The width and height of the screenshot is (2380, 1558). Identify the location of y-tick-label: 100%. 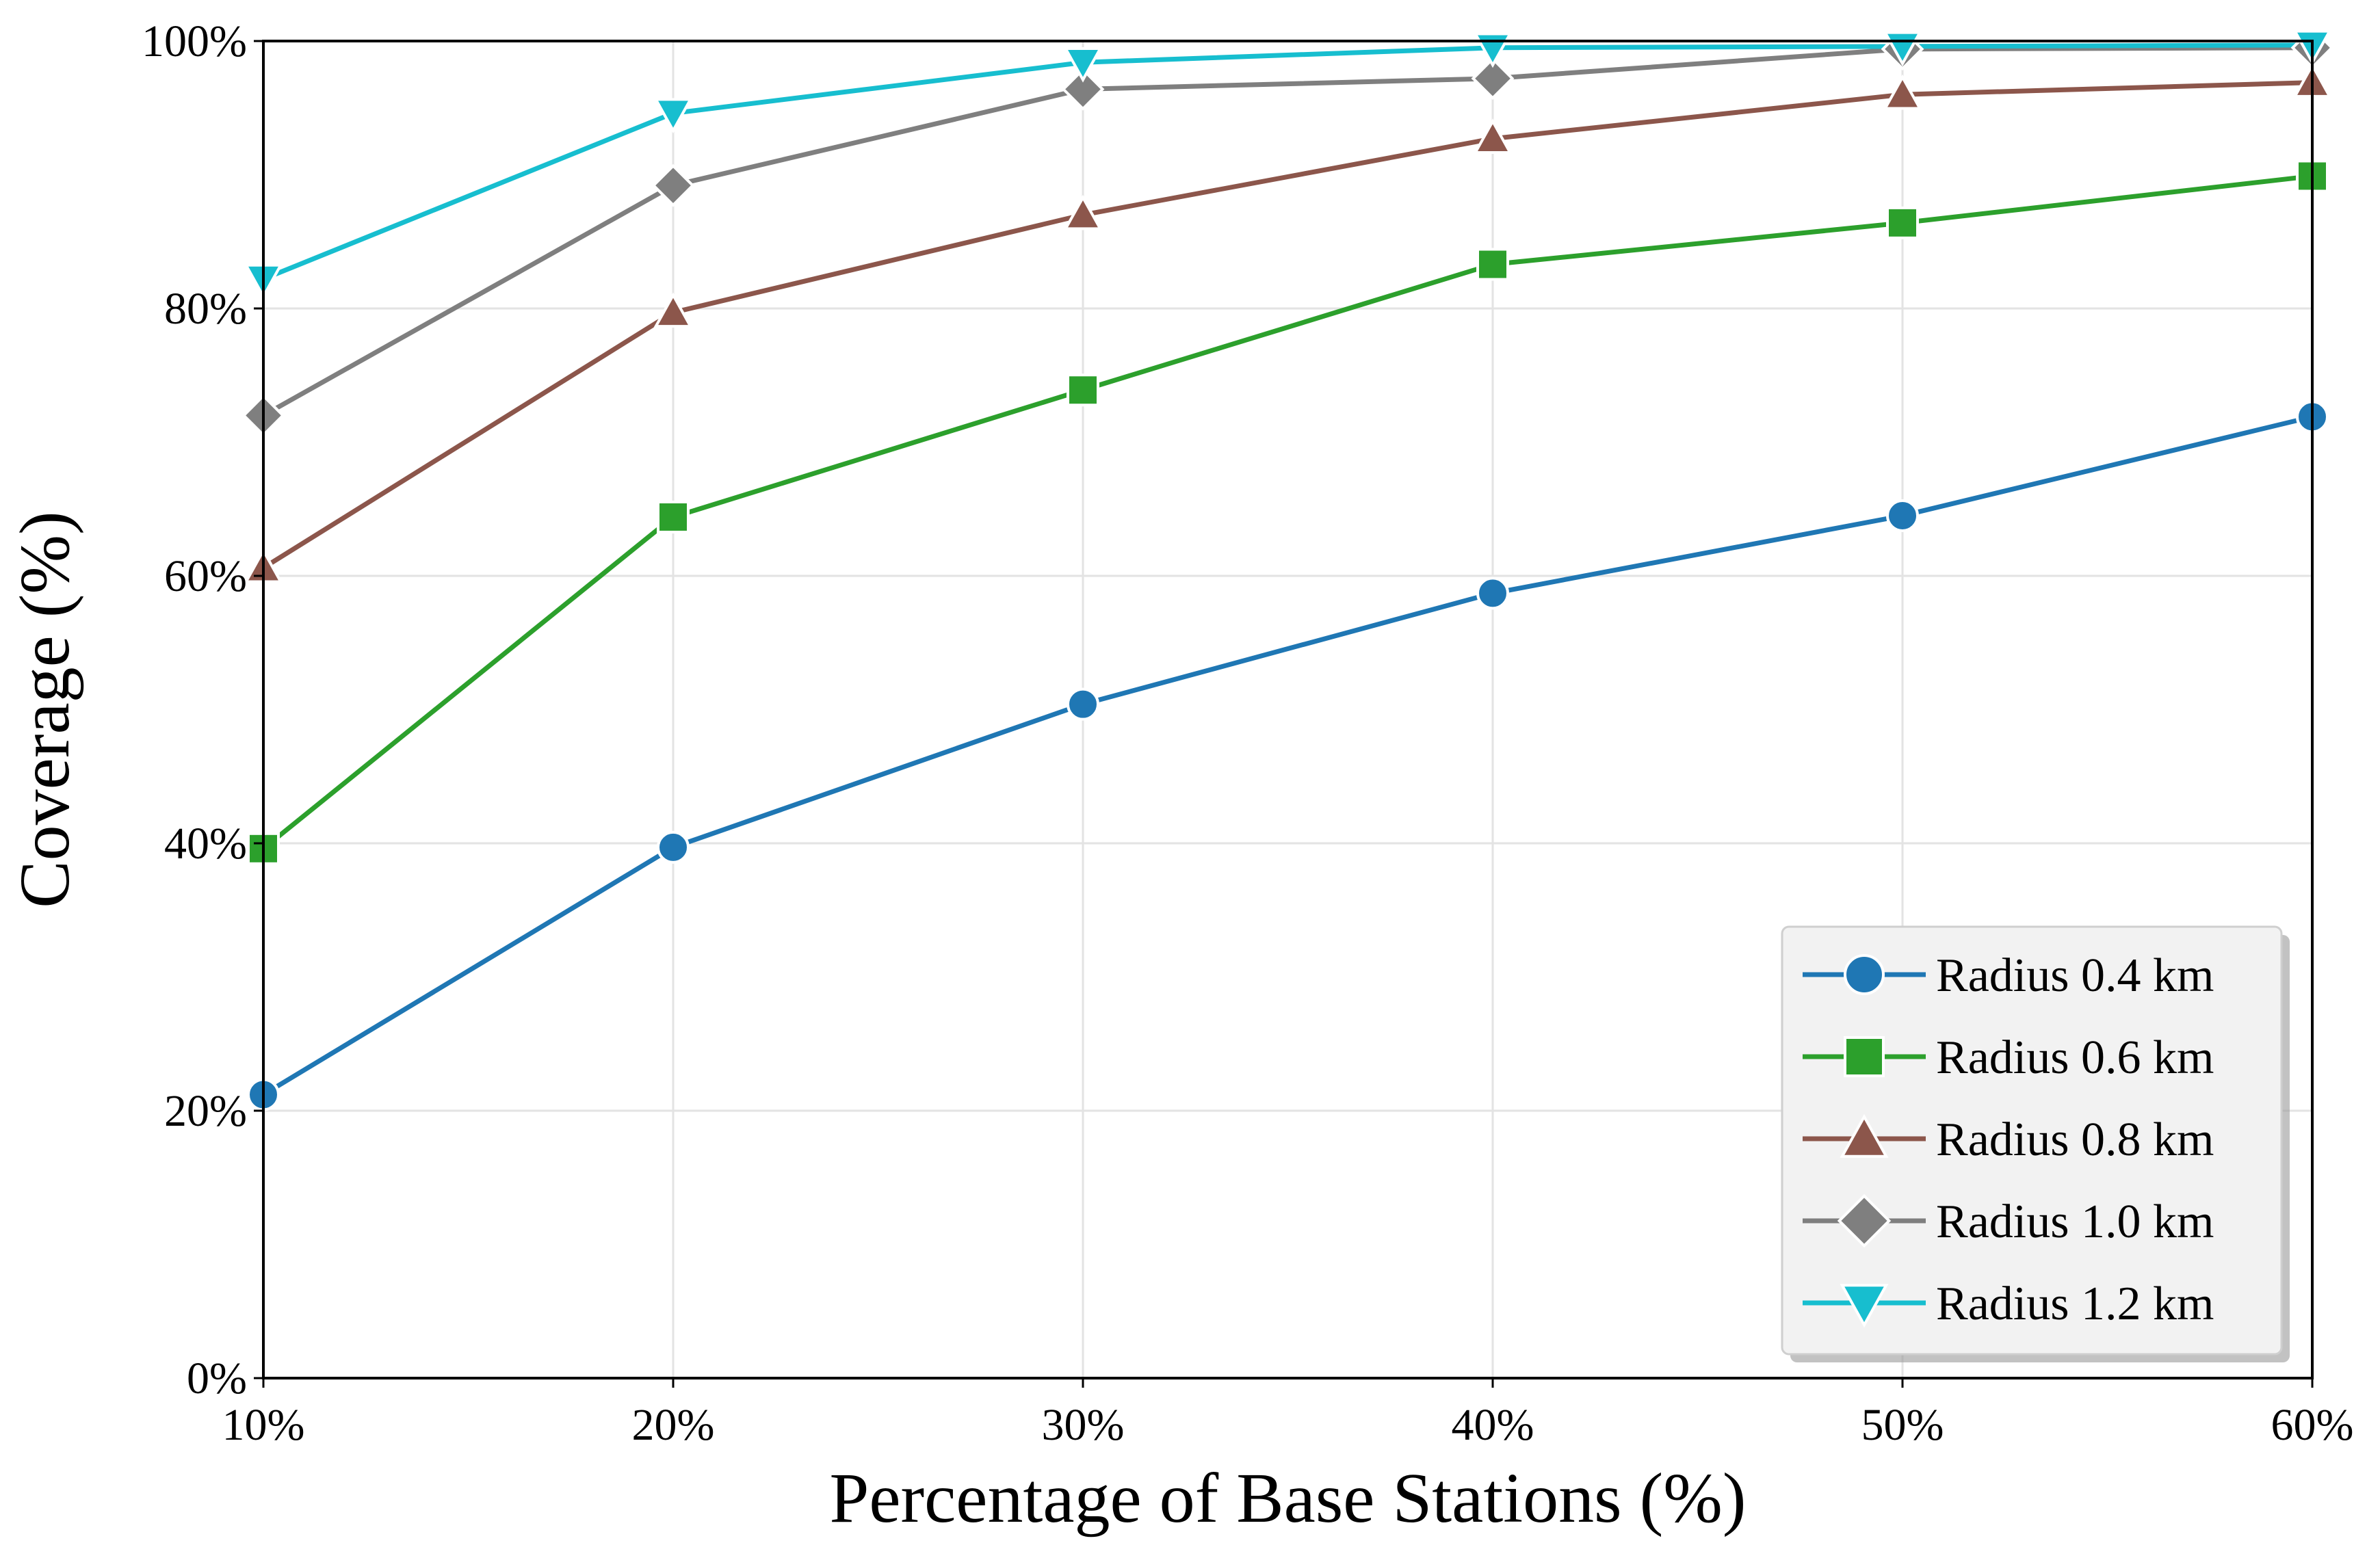
(194, 41).